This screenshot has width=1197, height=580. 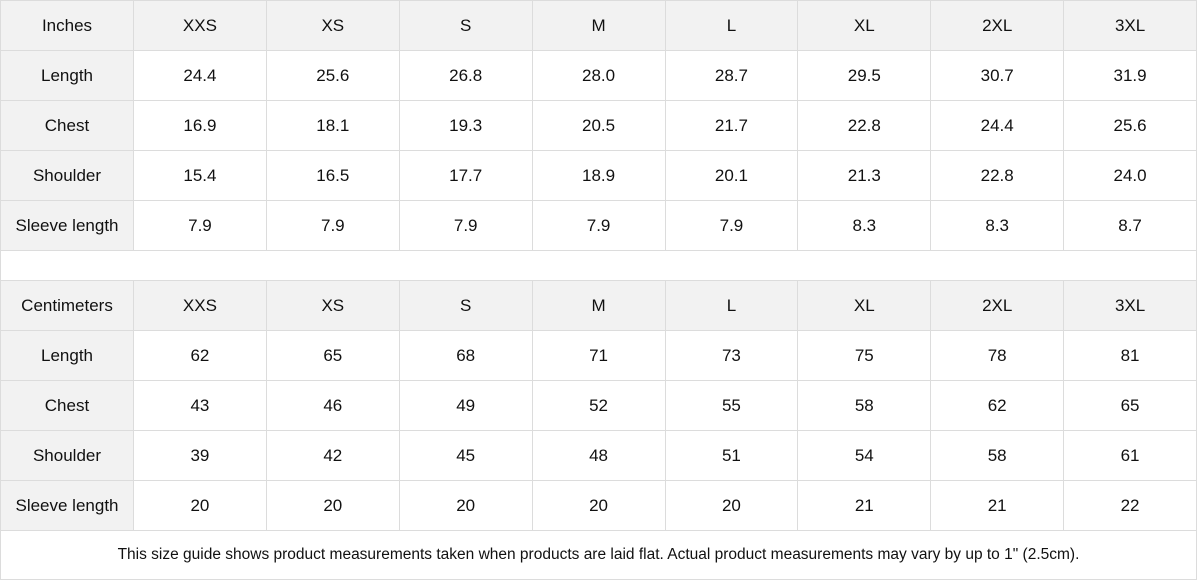 What do you see at coordinates (864, 75) in the screenshot?
I see `measurement-value: 29.5` at bounding box center [864, 75].